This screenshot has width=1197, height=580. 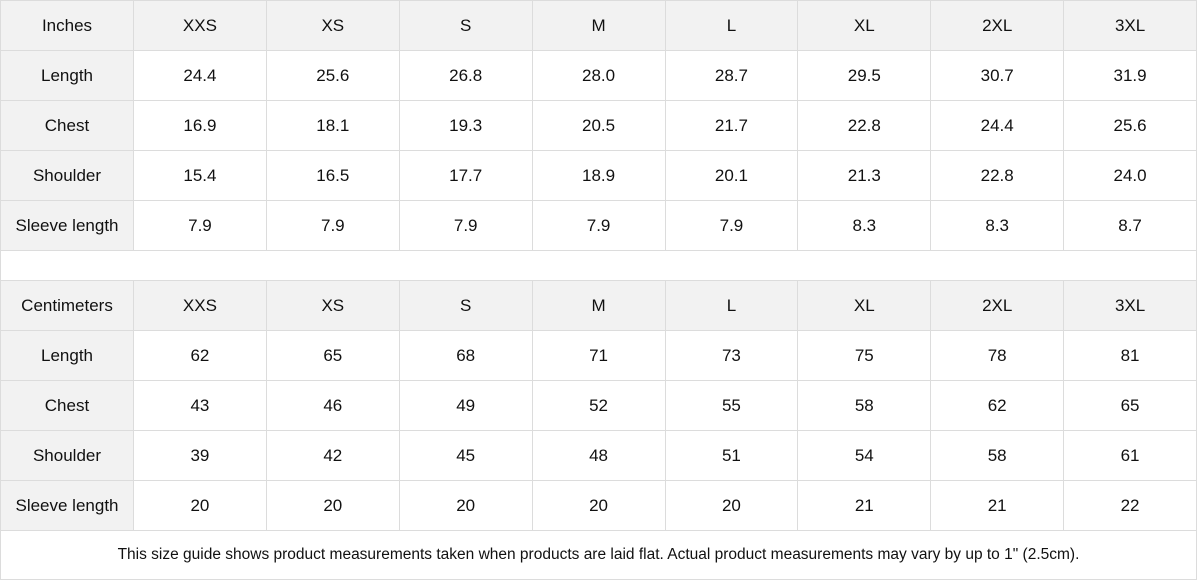 What do you see at coordinates (864, 75) in the screenshot?
I see `measurement-value: 29.5` at bounding box center [864, 75].